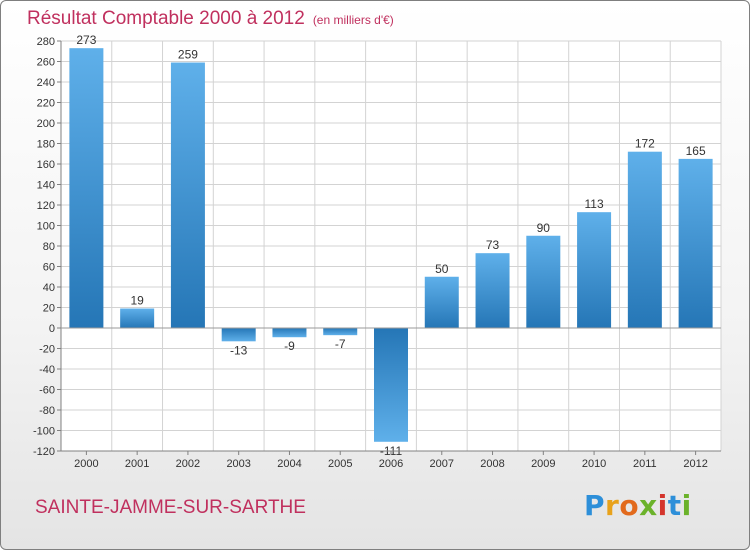  Describe the element at coordinates (340, 464) in the screenshot. I see `x-tick-label: 2005` at that location.